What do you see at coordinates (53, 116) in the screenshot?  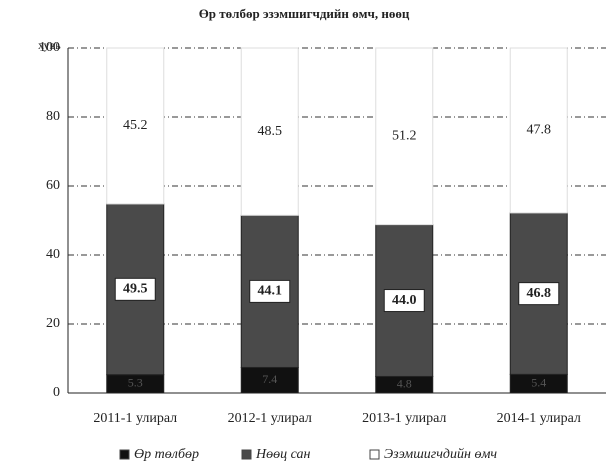 I see `y-tick-label: 80` at bounding box center [53, 116].